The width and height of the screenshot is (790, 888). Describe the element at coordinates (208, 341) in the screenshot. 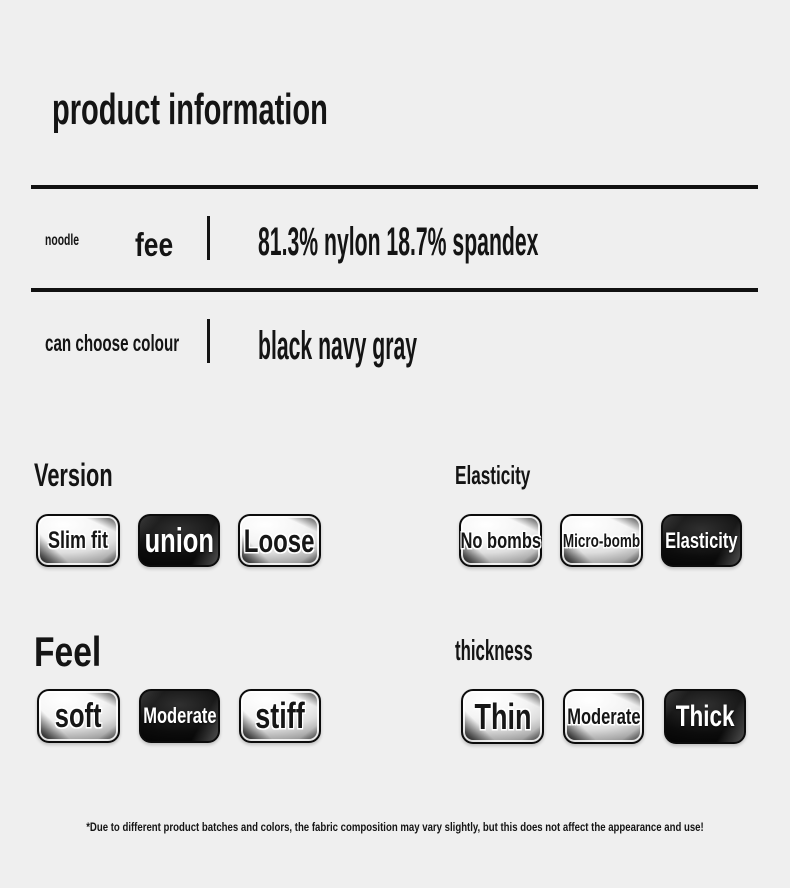

I see `colour-vertical-divider` at that location.